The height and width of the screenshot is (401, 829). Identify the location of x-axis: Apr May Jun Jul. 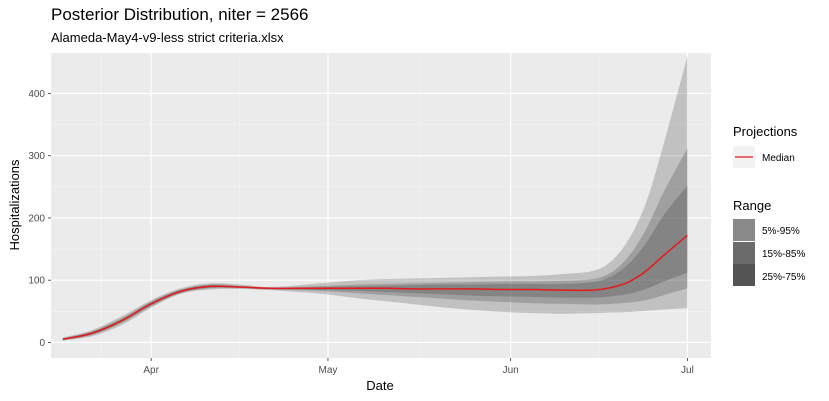
(418, 367).